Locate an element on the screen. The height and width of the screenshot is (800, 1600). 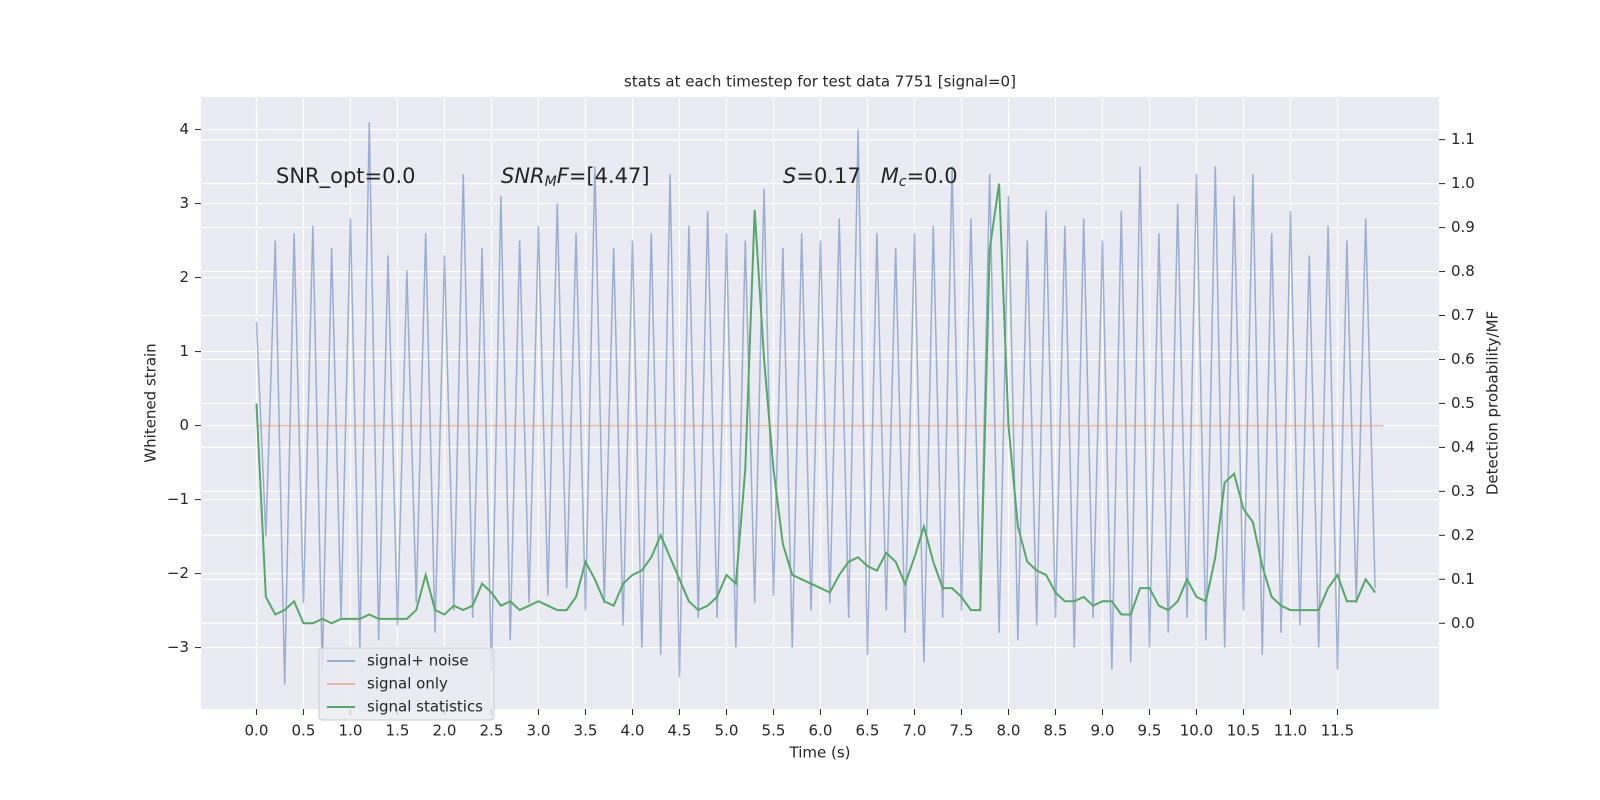
x-tick-label: 6.0 is located at coordinates (821, 731).